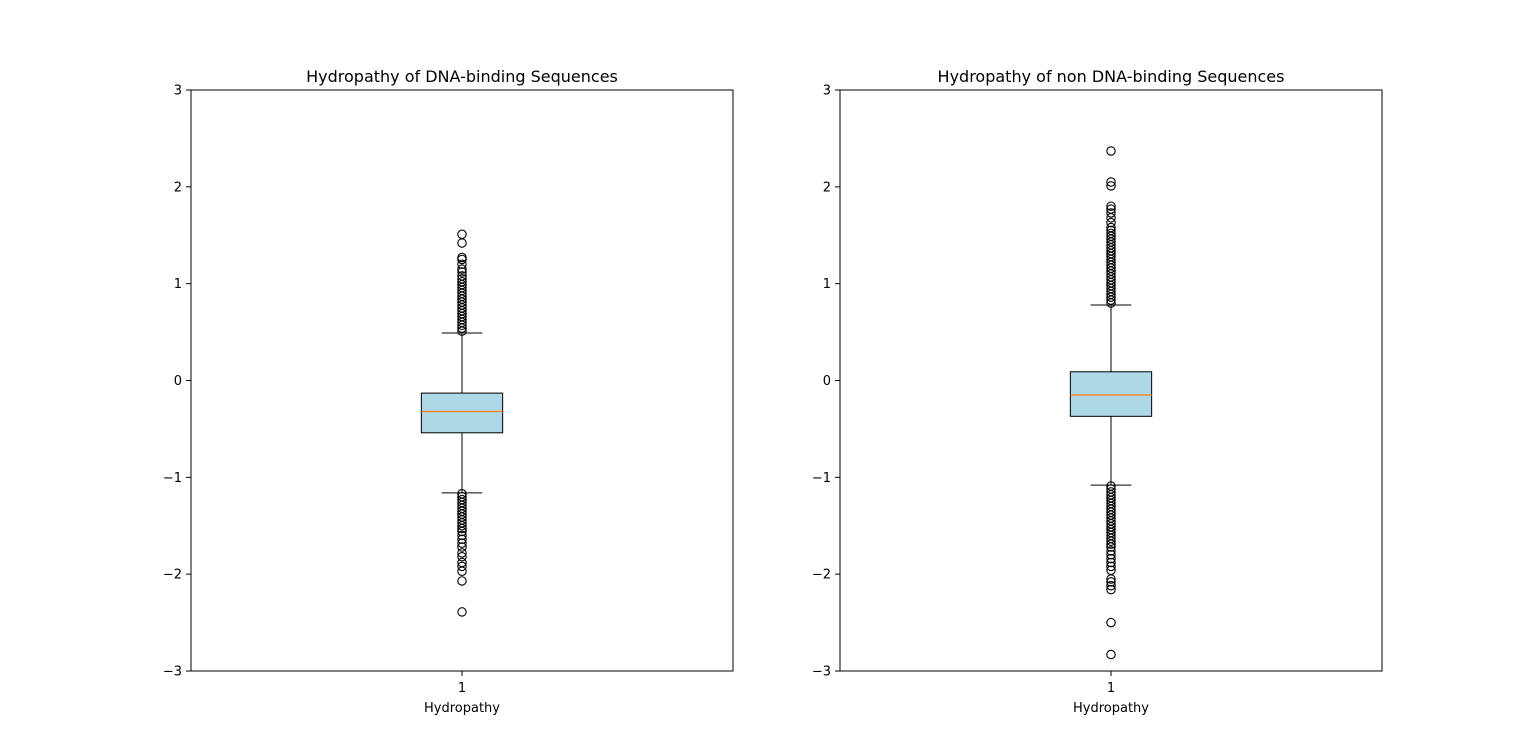 The image size is (1536, 754). I want to click on chart-title: Hydropathy of DNA-binding Sequences, so click(462, 76).